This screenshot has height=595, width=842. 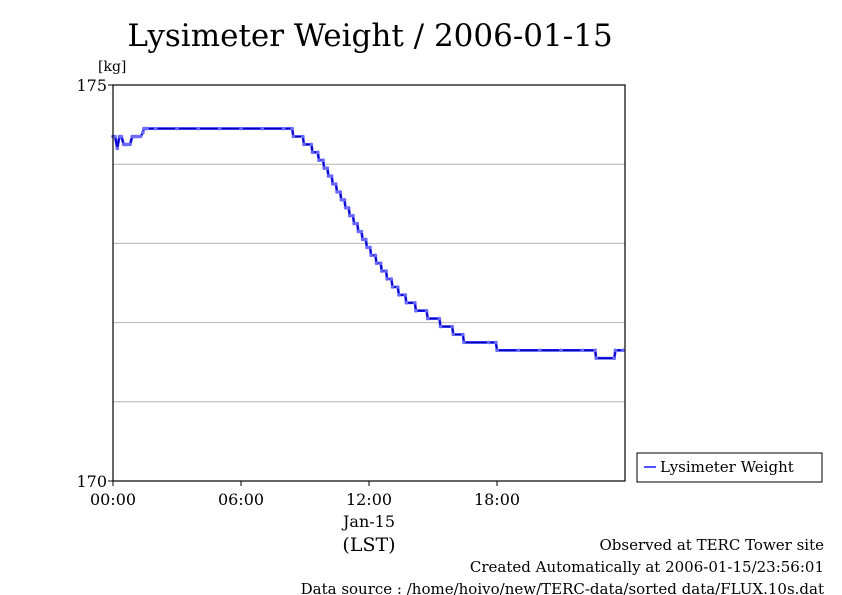 What do you see at coordinates (94, 283) in the screenshot?
I see `y-axis-ticks: 170 175` at bounding box center [94, 283].